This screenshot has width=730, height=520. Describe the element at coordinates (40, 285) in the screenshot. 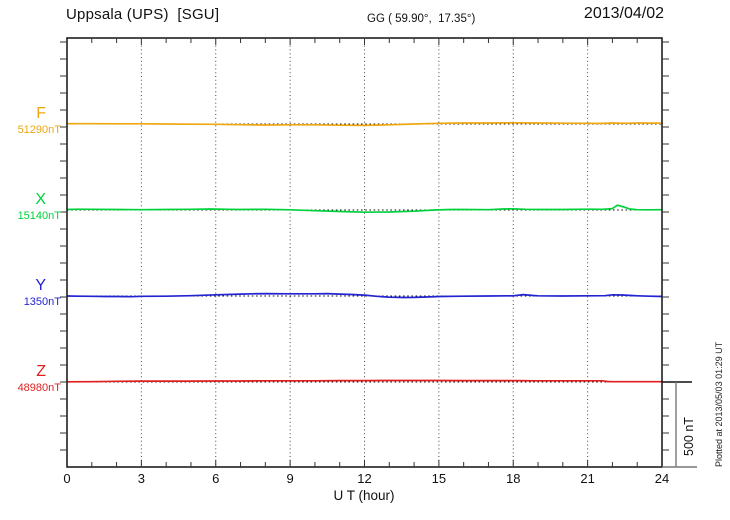

I see `channel-letter: Y` at that location.